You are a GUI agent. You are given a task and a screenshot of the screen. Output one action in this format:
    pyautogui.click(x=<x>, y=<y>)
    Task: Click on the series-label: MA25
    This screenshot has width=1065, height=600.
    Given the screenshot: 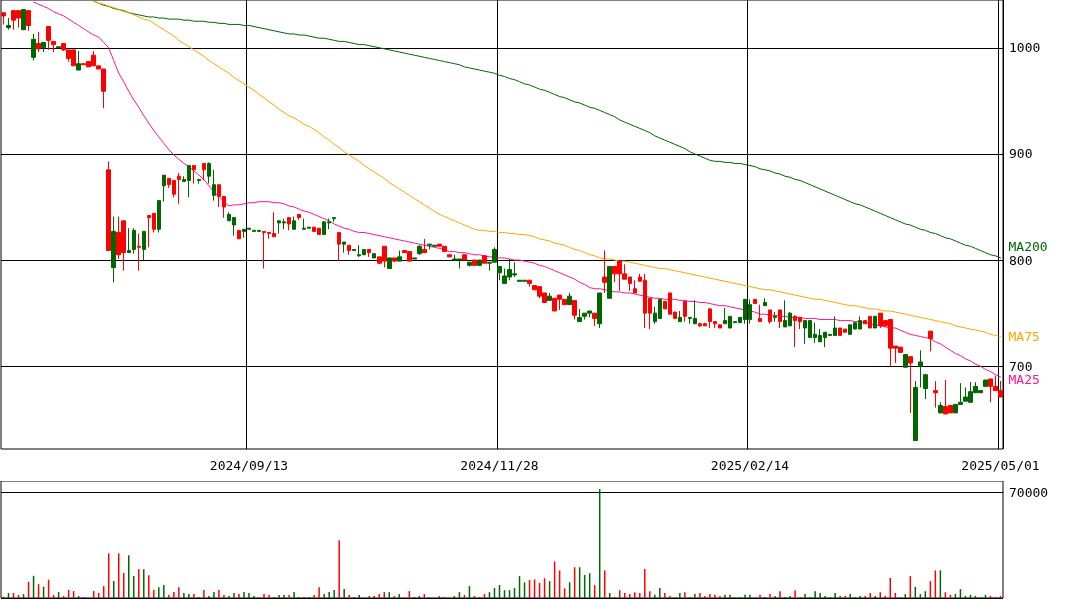 What is the action you would take?
    pyautogui.click(x=1024, y=379)
    